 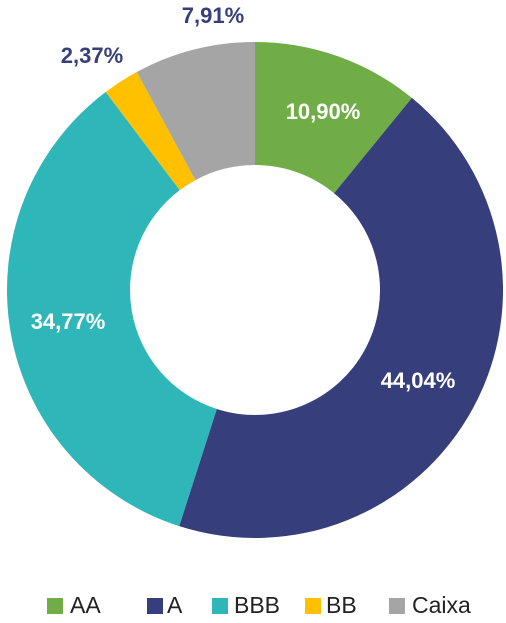 What do you see at coordinates (418, 380) in the screenshot?
I see `value-label: 44,04%` at bounding box center [418, 380].